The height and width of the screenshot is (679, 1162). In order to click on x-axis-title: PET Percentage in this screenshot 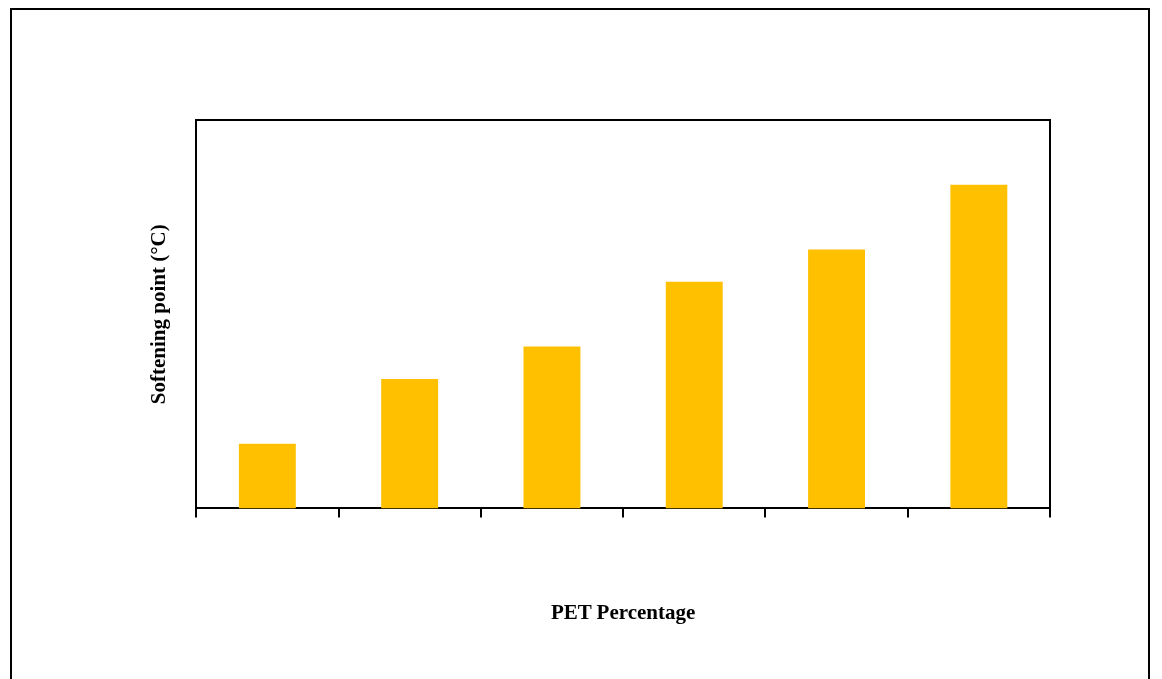, I will do `click(623, 611)`.